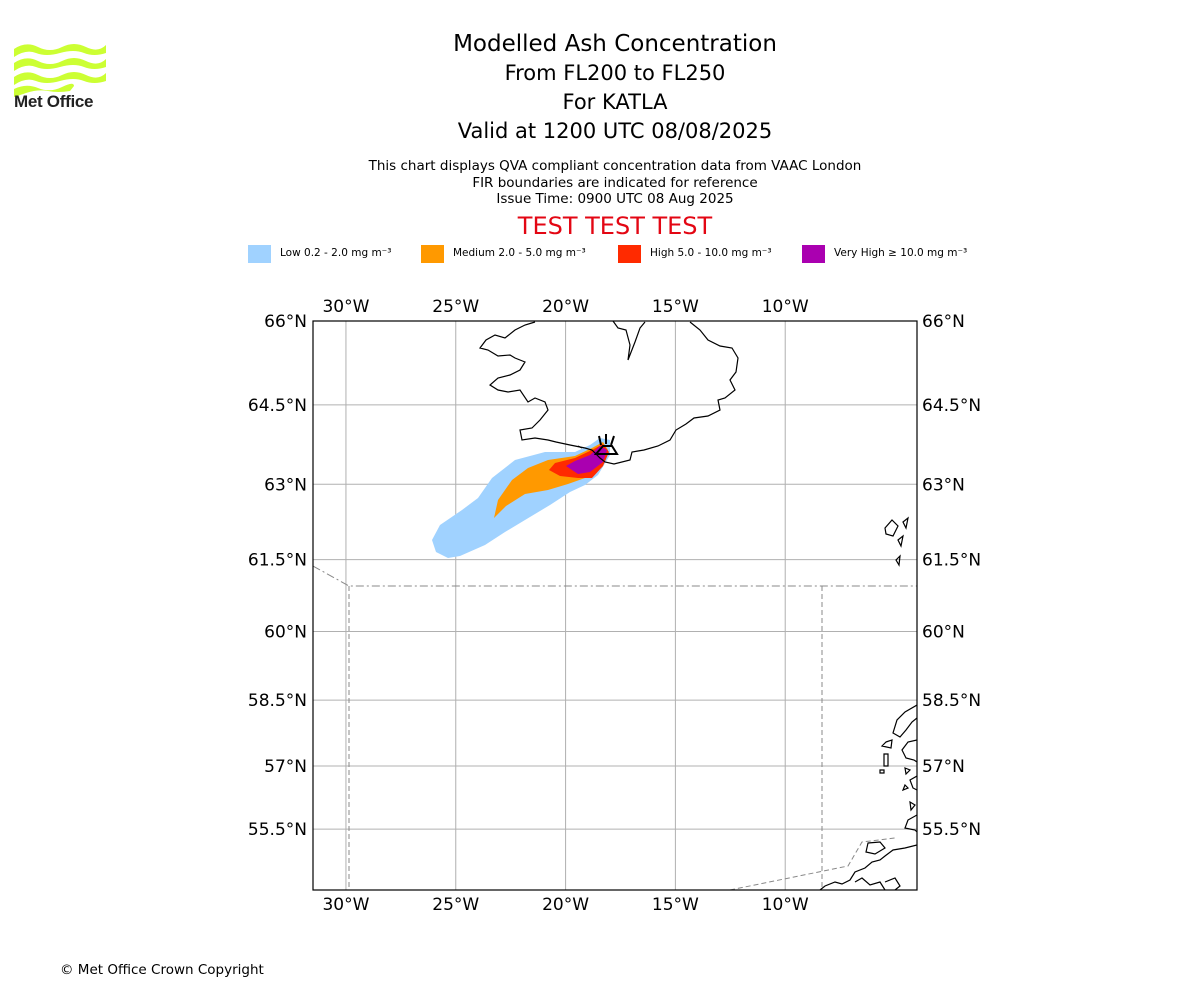 The height and width of the screenshot is (1000, 1200). What do you see at coordinates (519, 253) in the screenshot?
I see `legend-label-medium: Medium 2.0 - 5.0 mg m⁻³` at bounding box center [519, 253].